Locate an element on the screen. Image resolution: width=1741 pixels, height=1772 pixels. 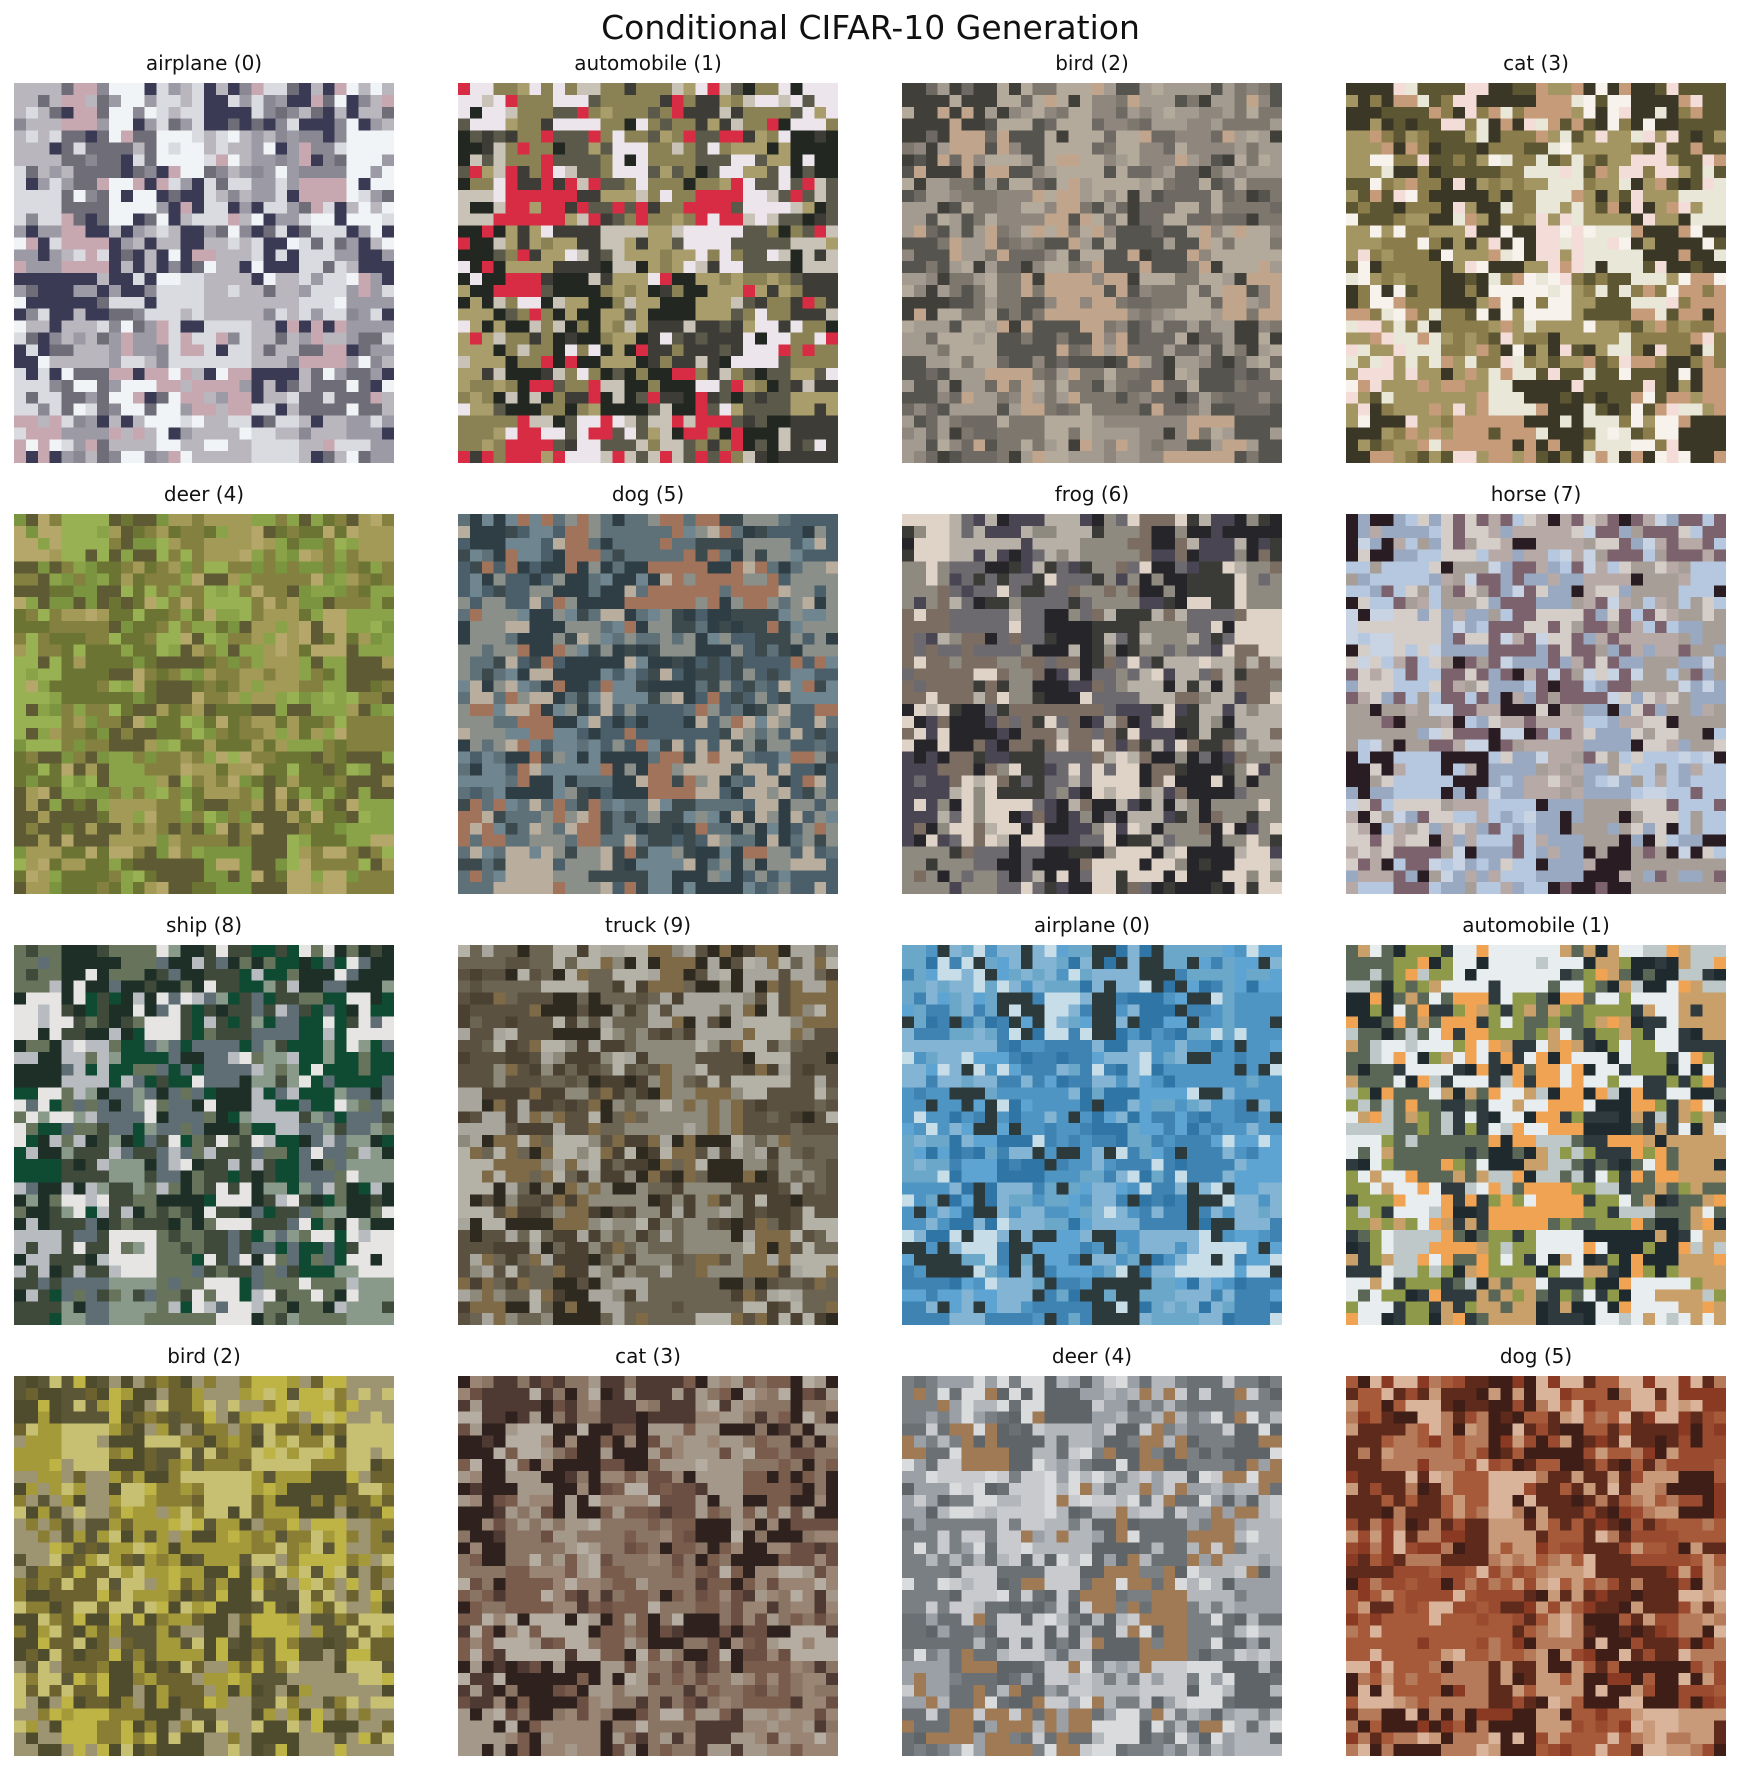
panel-title: truck (9) is located at coordinates (647, 925).